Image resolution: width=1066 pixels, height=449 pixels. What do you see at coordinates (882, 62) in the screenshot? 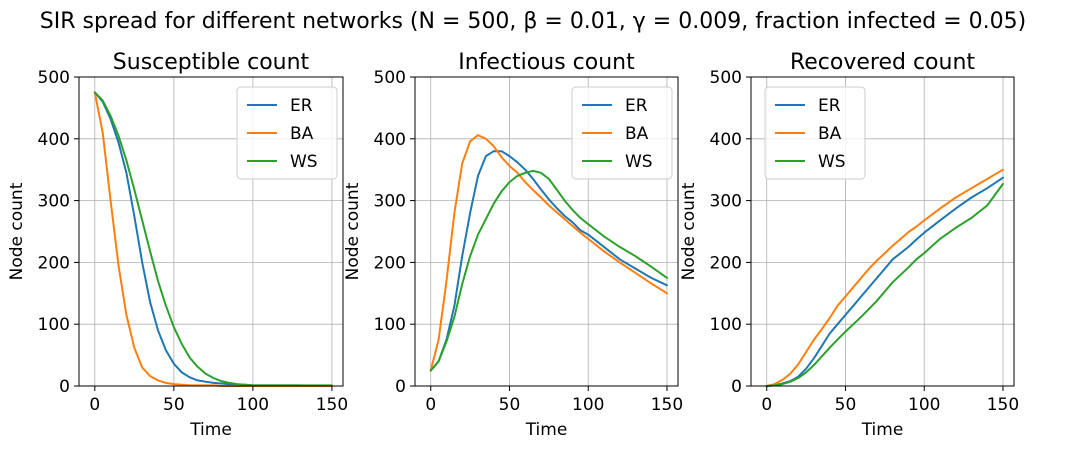
I see `chart-title: Recovered count` at bounding box center [882, 62].